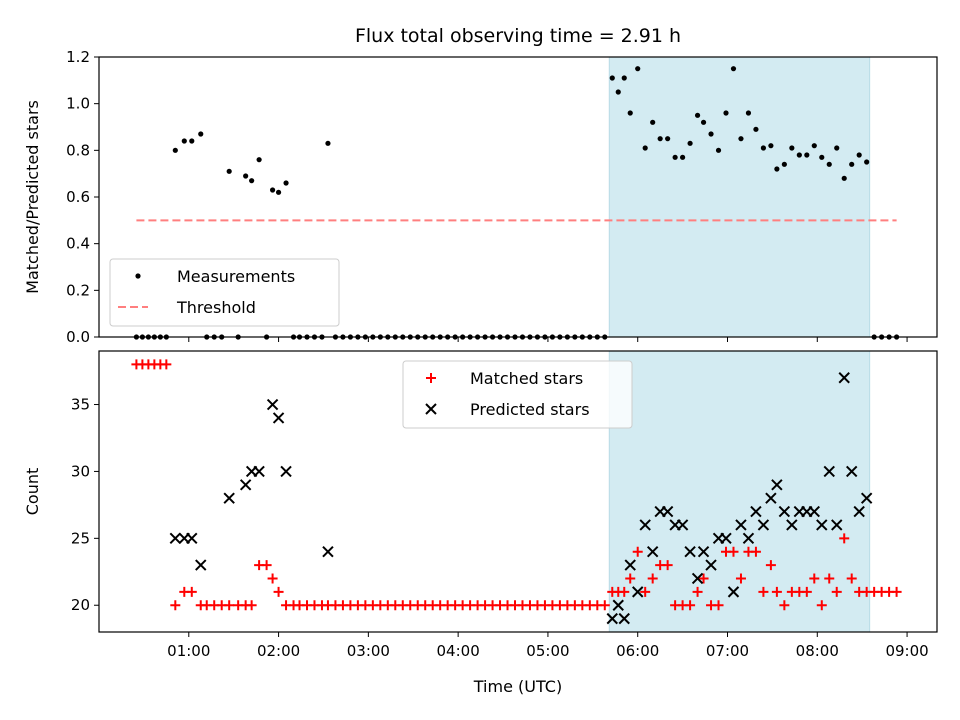  Describe the element at coordinates (78, 57) in the screenshot. I see `y-tick-label: 1.2` at that location.